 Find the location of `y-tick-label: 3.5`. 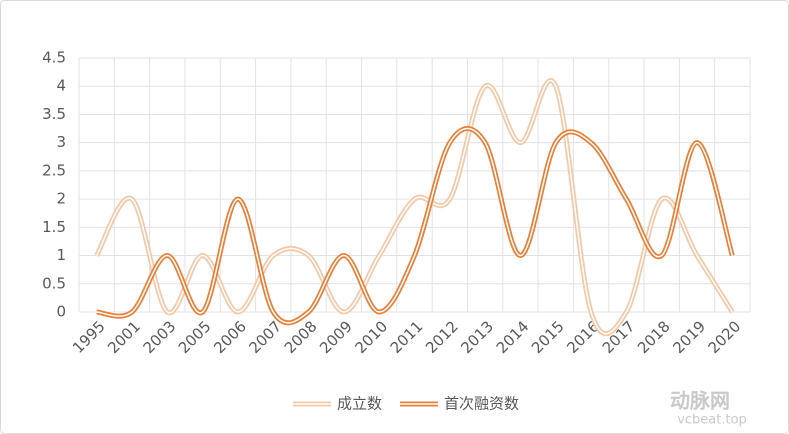

y-tick-label: 3.5 is located at coordinates (54, 114).